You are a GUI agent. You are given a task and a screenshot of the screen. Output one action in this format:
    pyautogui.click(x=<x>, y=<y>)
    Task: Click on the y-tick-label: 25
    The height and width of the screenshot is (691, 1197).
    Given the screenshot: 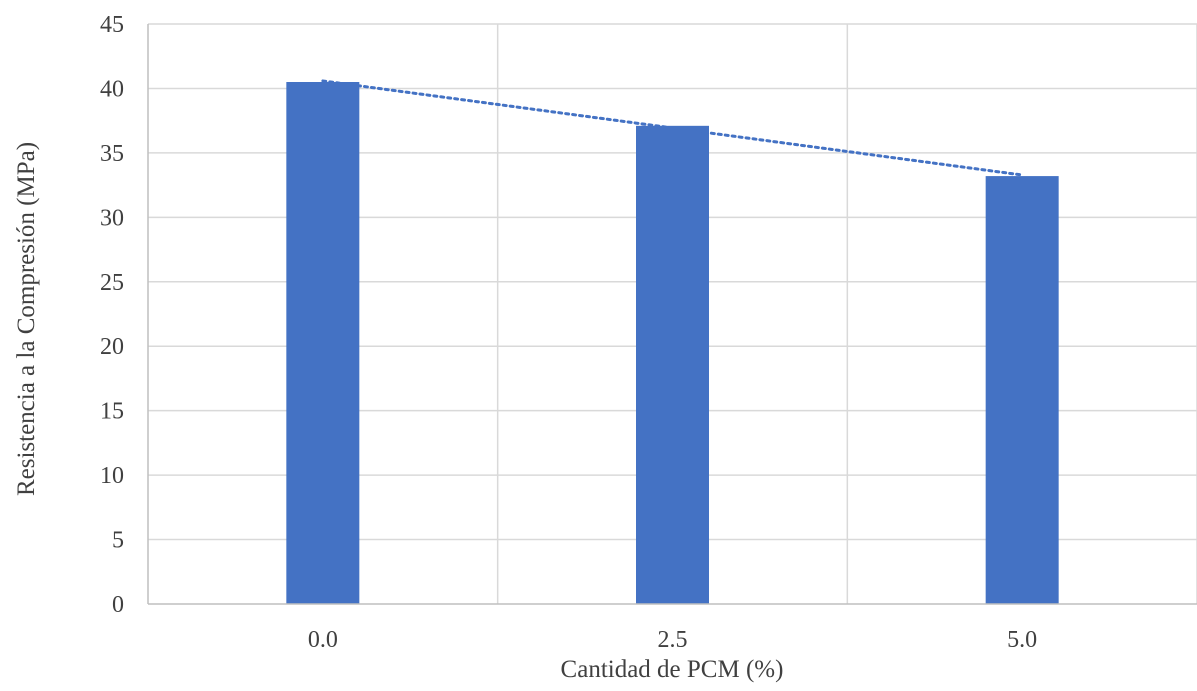 What is the action you would take?
    pyautogui.click(x=112, y=283)
    